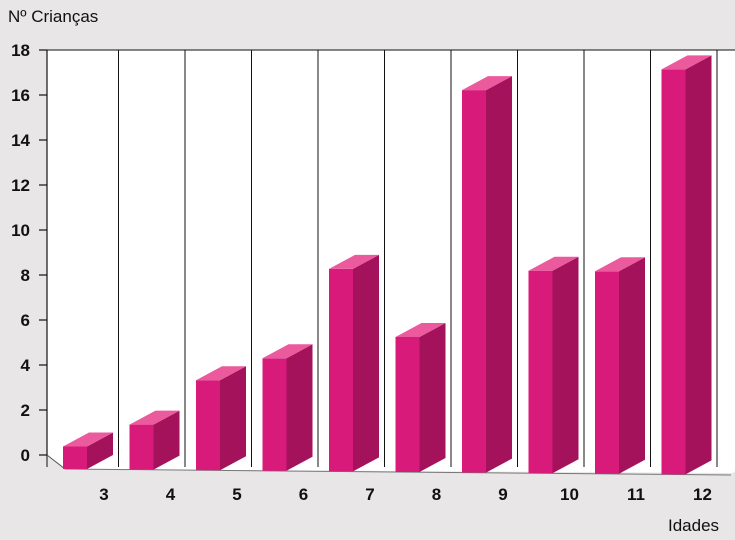 Image resolution: width=735 pixels, height=540 pixels. What do you see at coordinates (25, 410) in the screenshot?
I see `y-tick-label: 2` at bounding box center [25, 410].